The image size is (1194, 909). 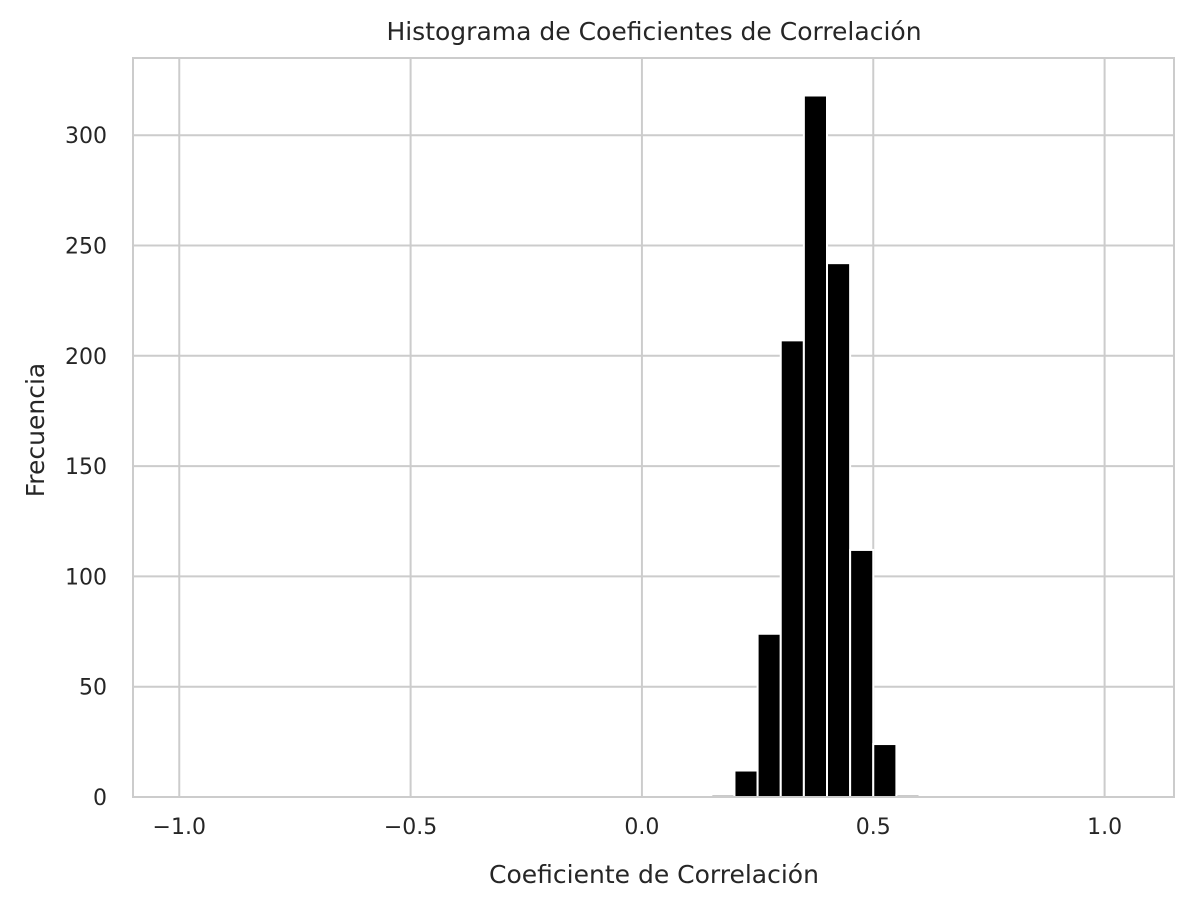 I want to click on y-tick-label: 300, so click(x=86, y=136).